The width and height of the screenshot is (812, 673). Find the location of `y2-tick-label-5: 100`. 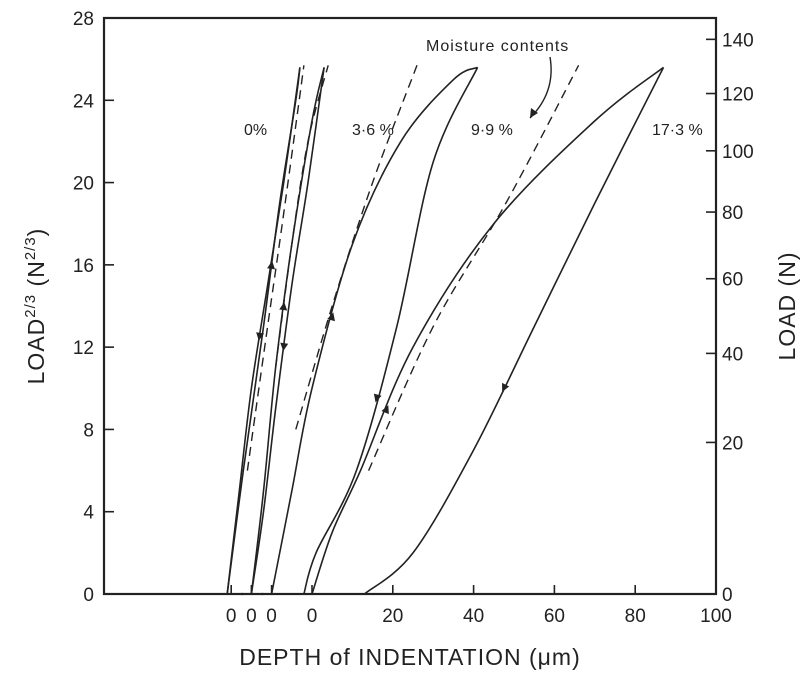

y2-tick-label-5: 100 is located at coordinates (738, 152).